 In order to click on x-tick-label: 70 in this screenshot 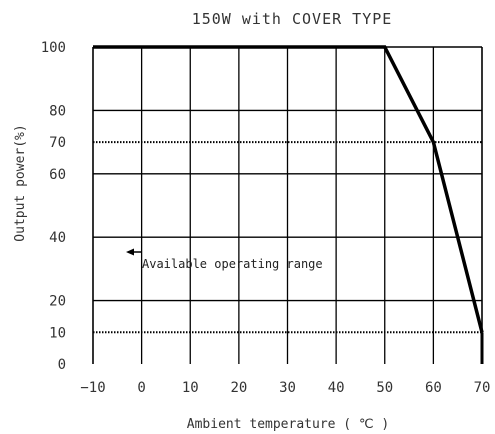, I will do `click(482, 388)`.